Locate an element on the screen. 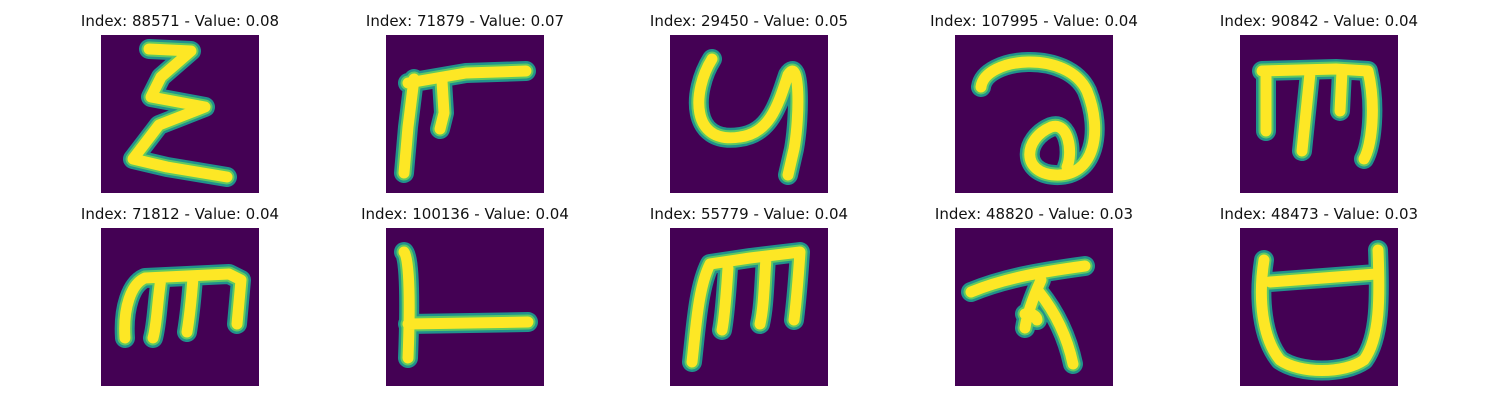 The height and width of the screenshot is (400, 1500). panel-title: Index: 55779 - Value: 0.04 is located at coordinates (749, 214).